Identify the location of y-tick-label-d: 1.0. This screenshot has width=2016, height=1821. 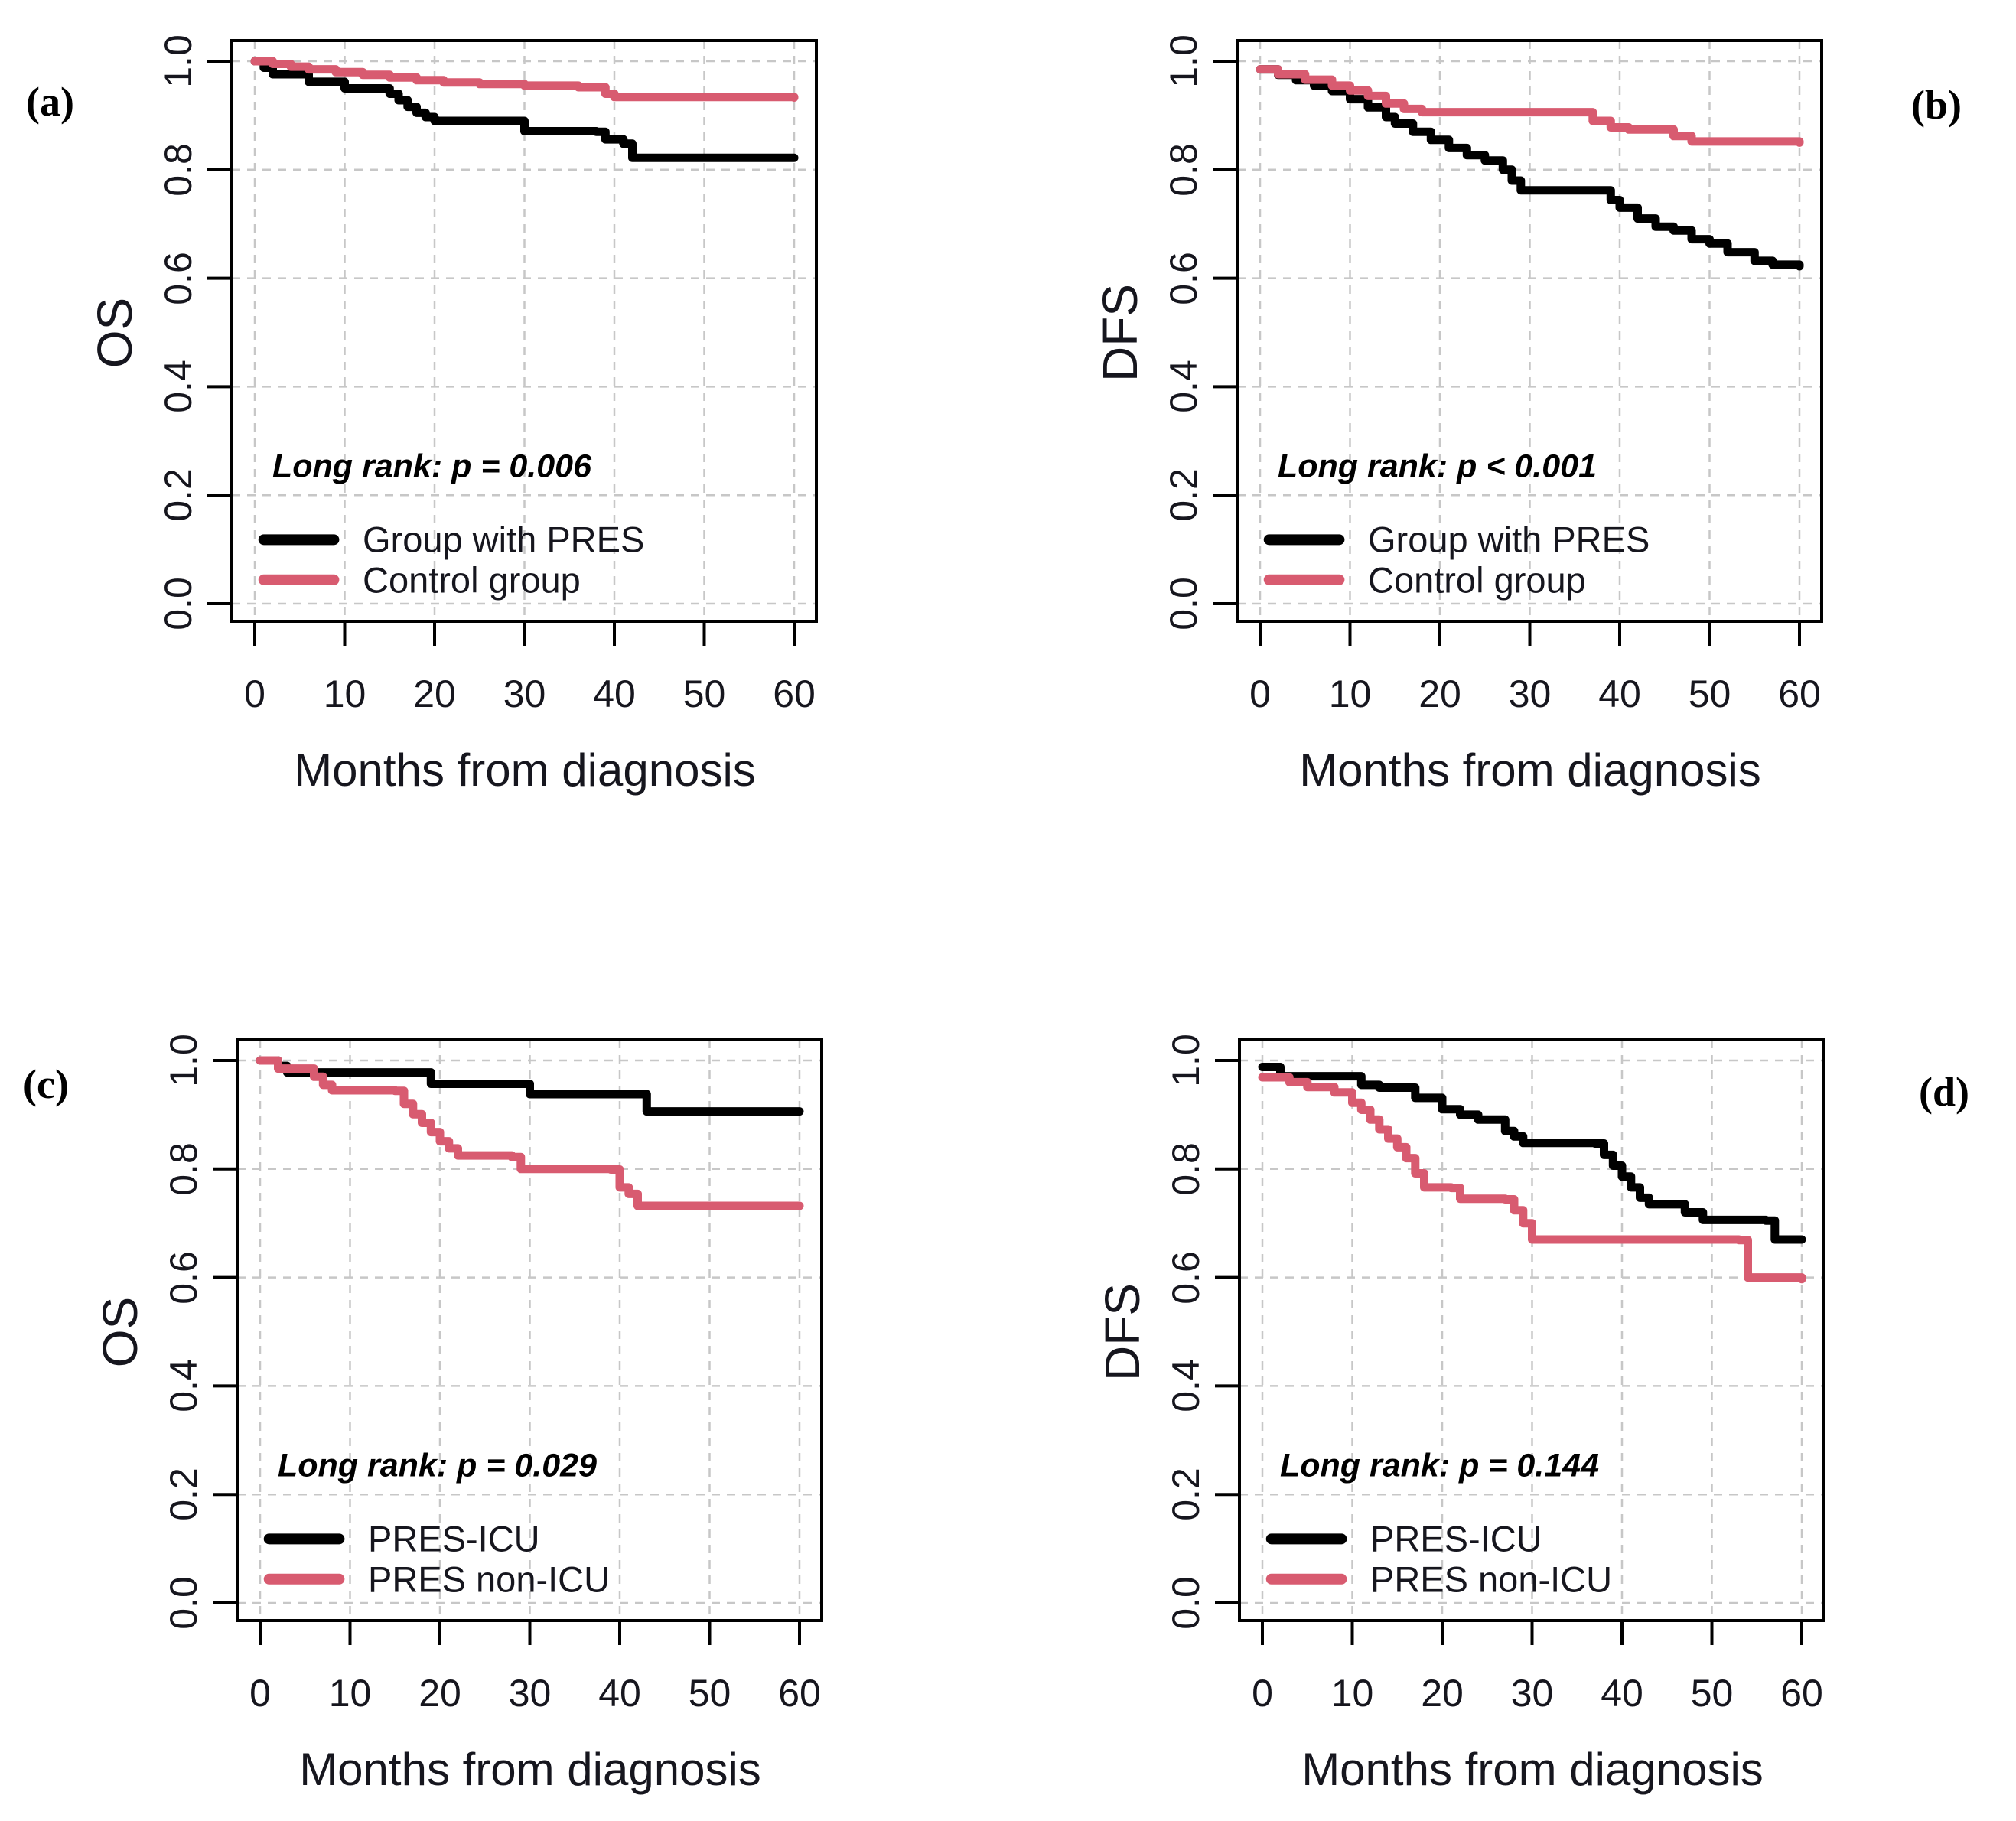
(1185, 1060).